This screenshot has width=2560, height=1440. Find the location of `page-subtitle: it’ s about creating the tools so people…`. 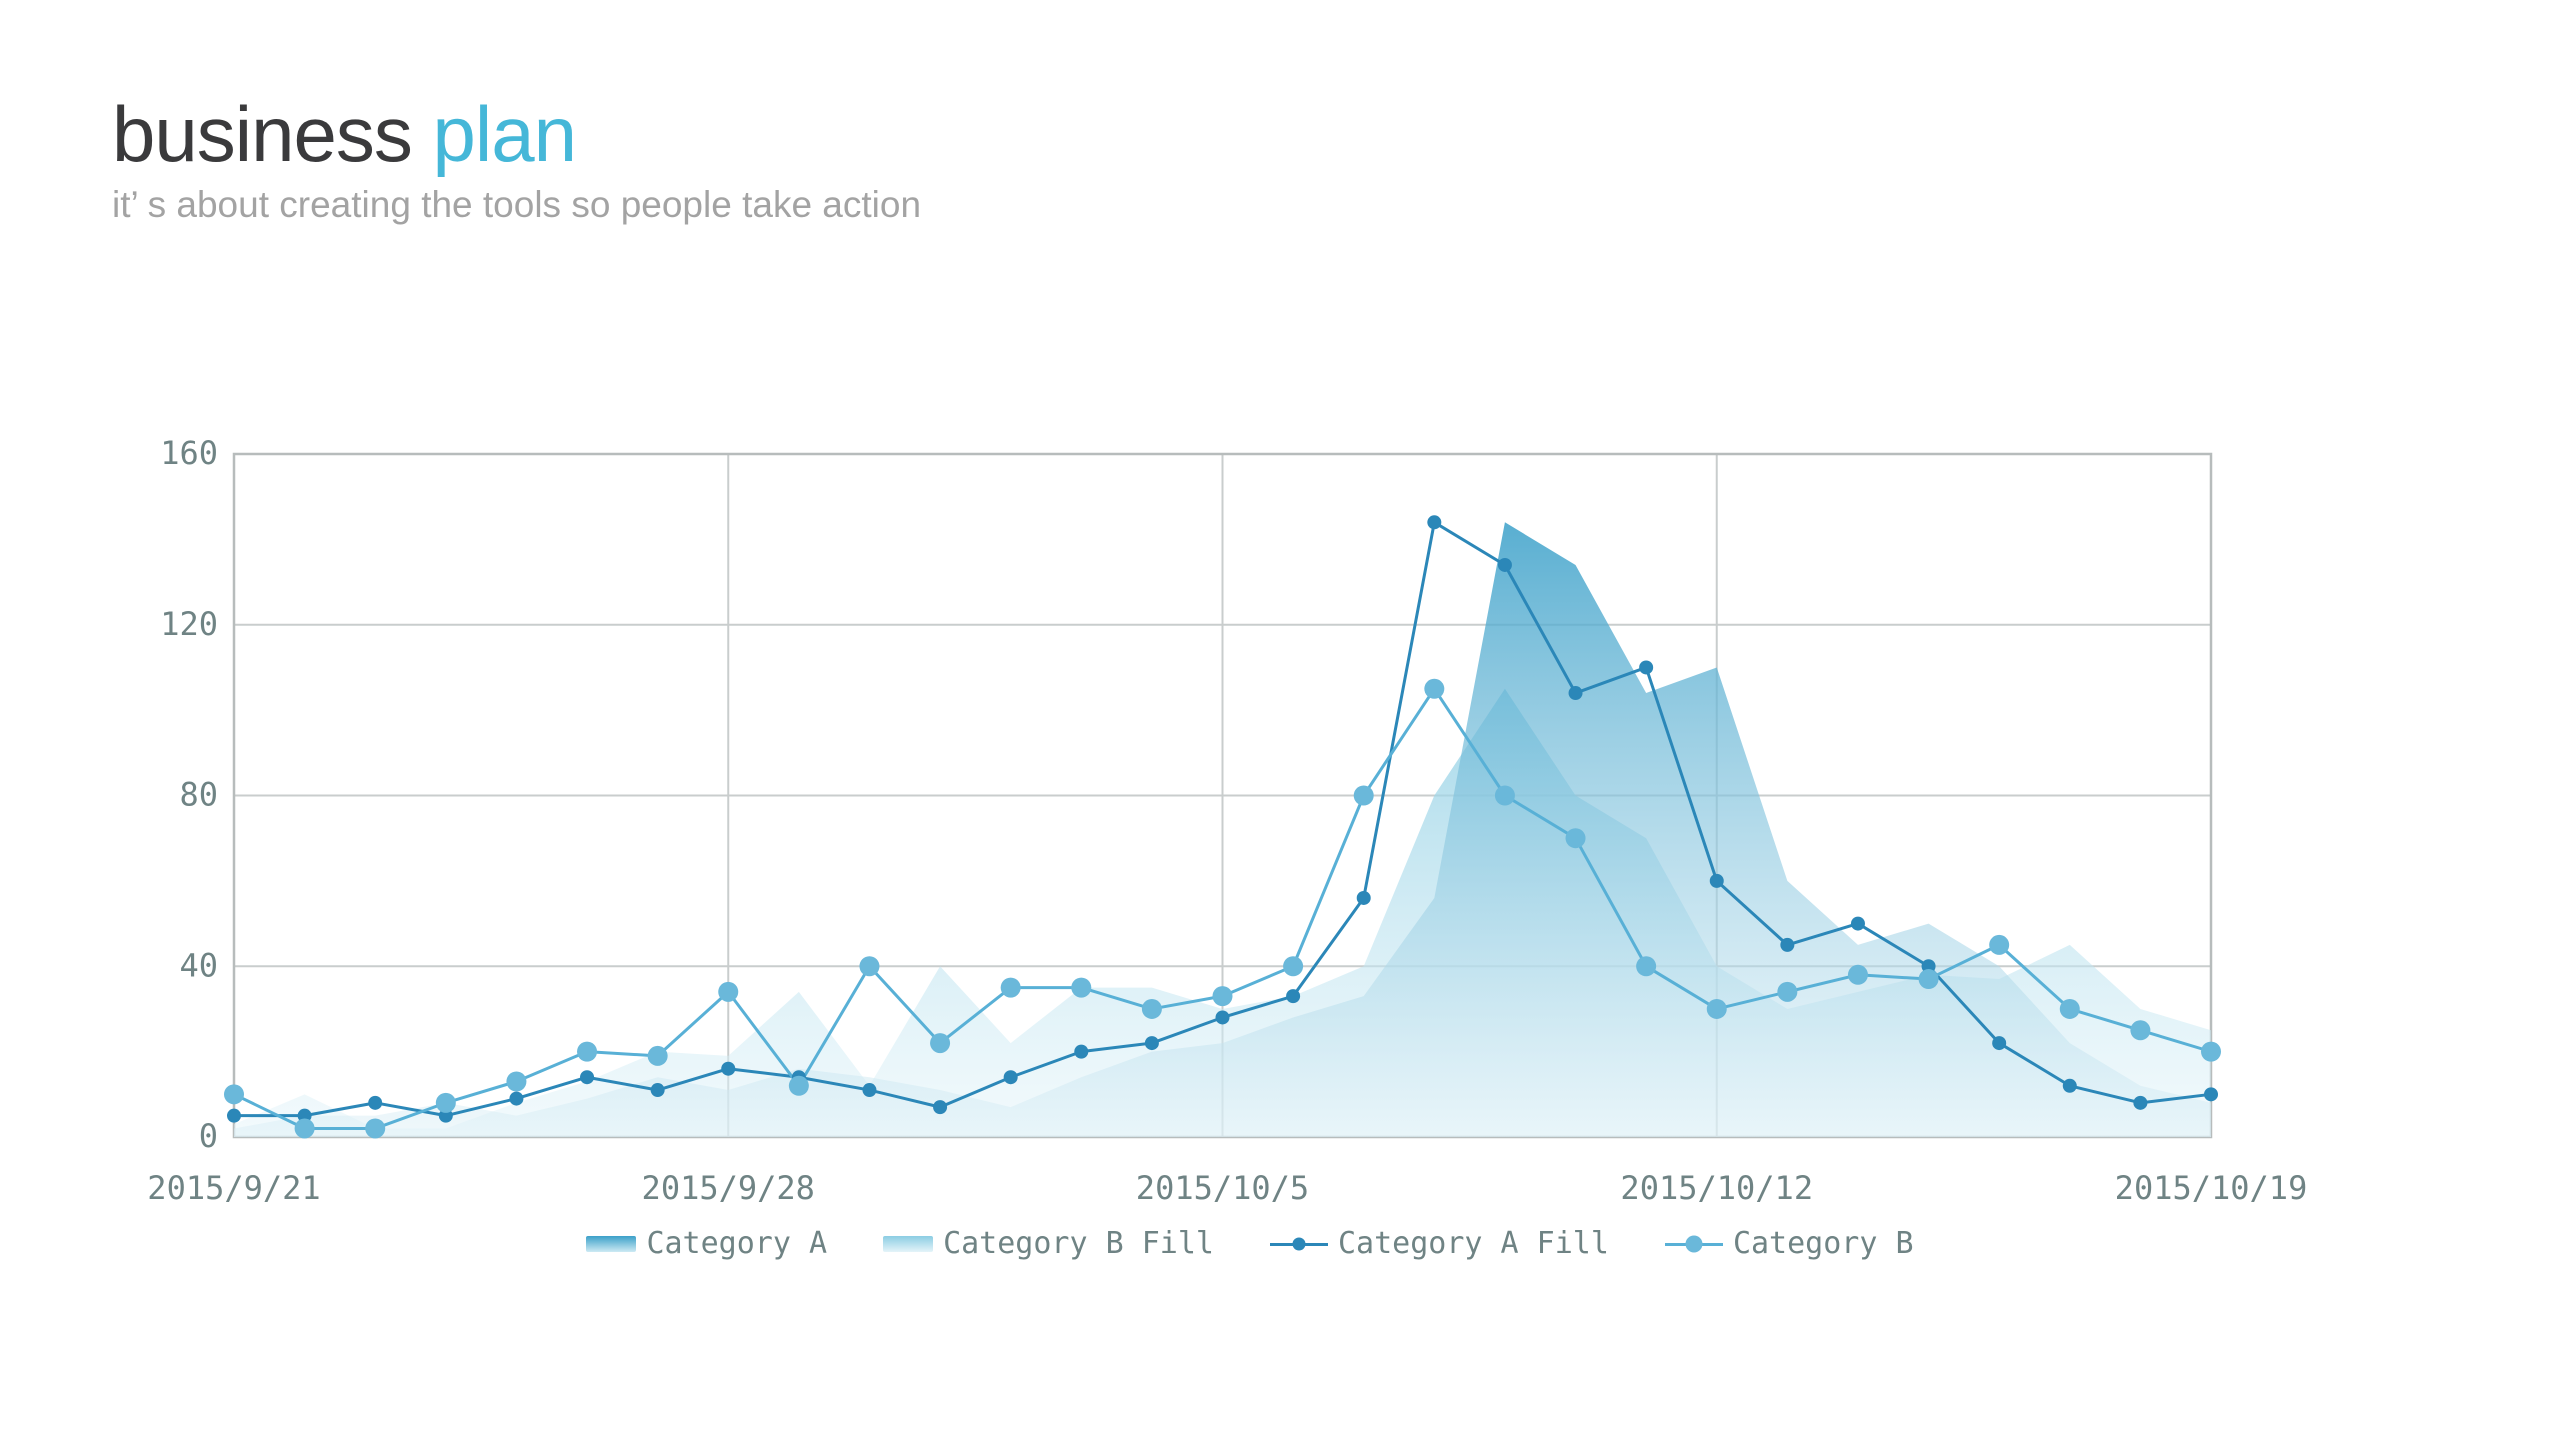

page-subtitle: it’ s about creating the tools so people… is located at coordinates (517, 204).